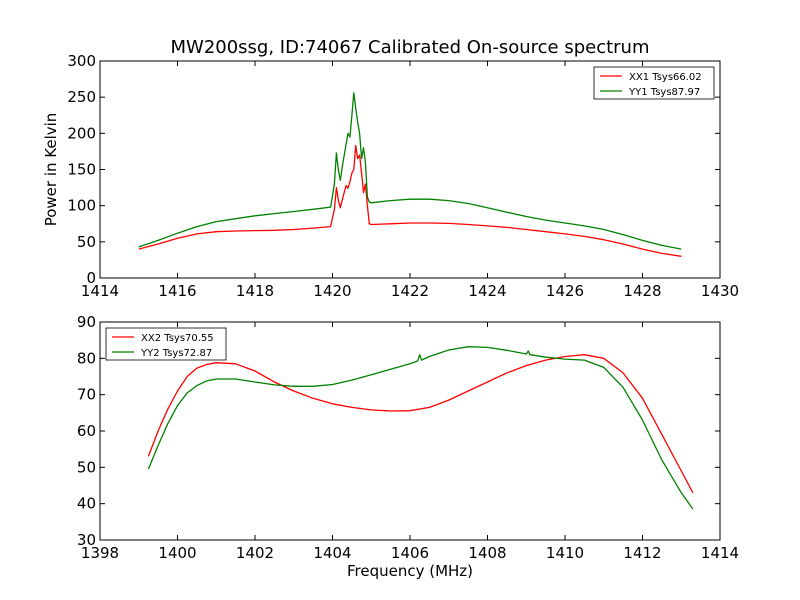 The height and width of the screenshot is (600, 800). What do you see at coordinates (177, 338) in the screenshot?
I see `legend-entry-1: XX2 Tsys70.55` at bounding box center [177, 338].